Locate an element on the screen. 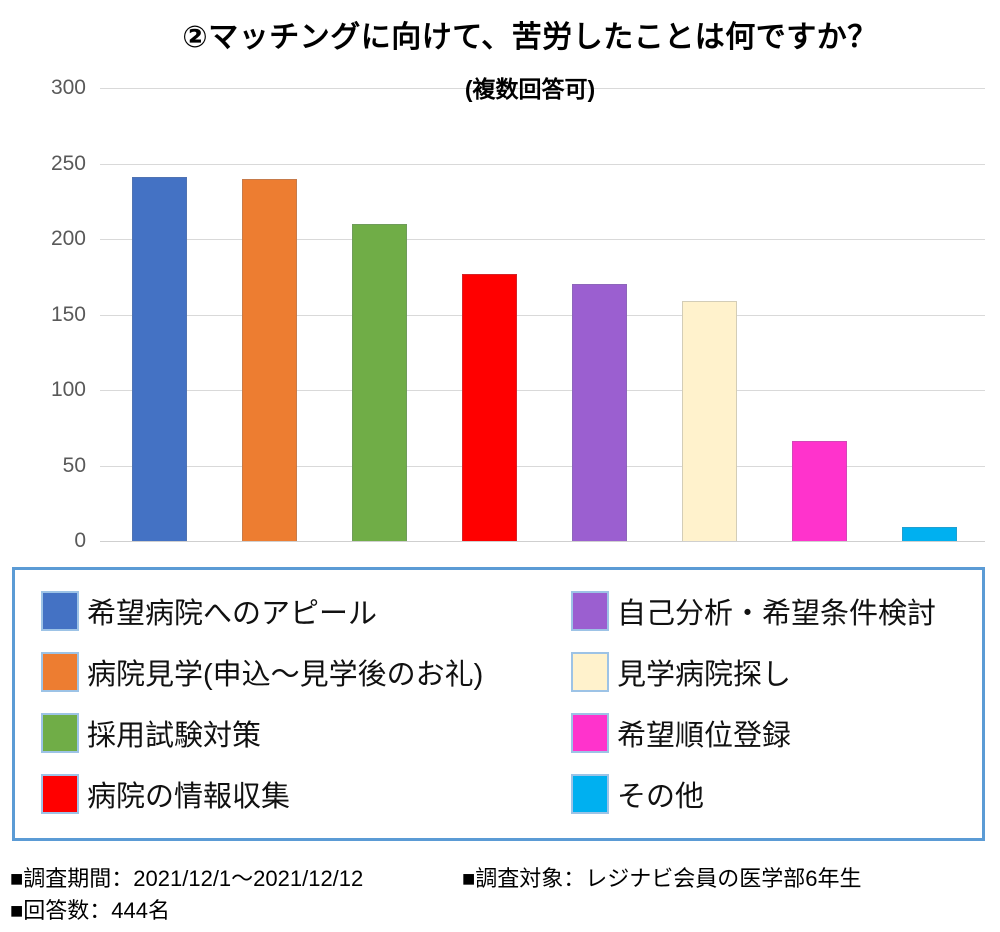  y-axis-tick-label: 100 is located at coordinates (68, 389).